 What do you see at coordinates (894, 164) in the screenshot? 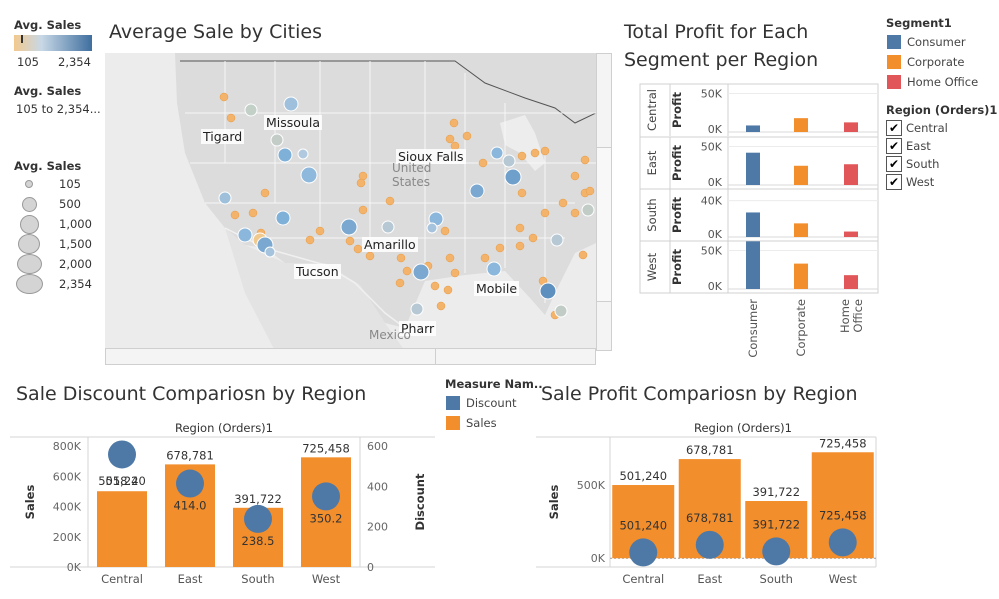
I see `checkbox-south: ✔` at bounding box center [894, 164].